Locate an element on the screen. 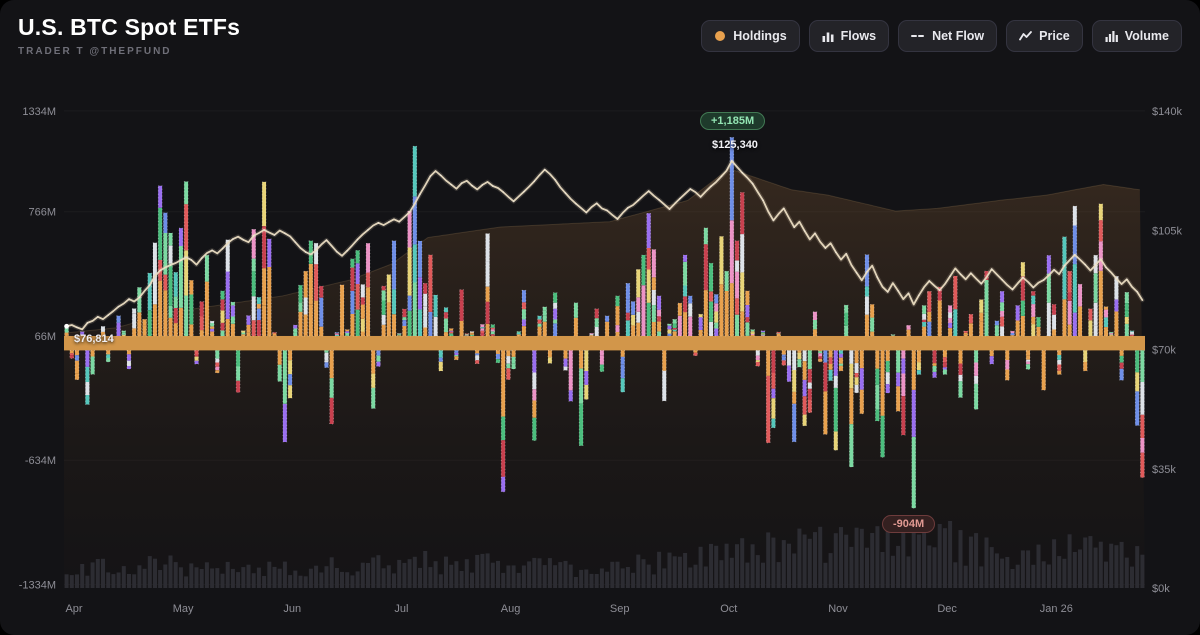 This screenshot has height=635, width=1200. volume-toggle-button: Volume is located at coordinates (1136, 36).